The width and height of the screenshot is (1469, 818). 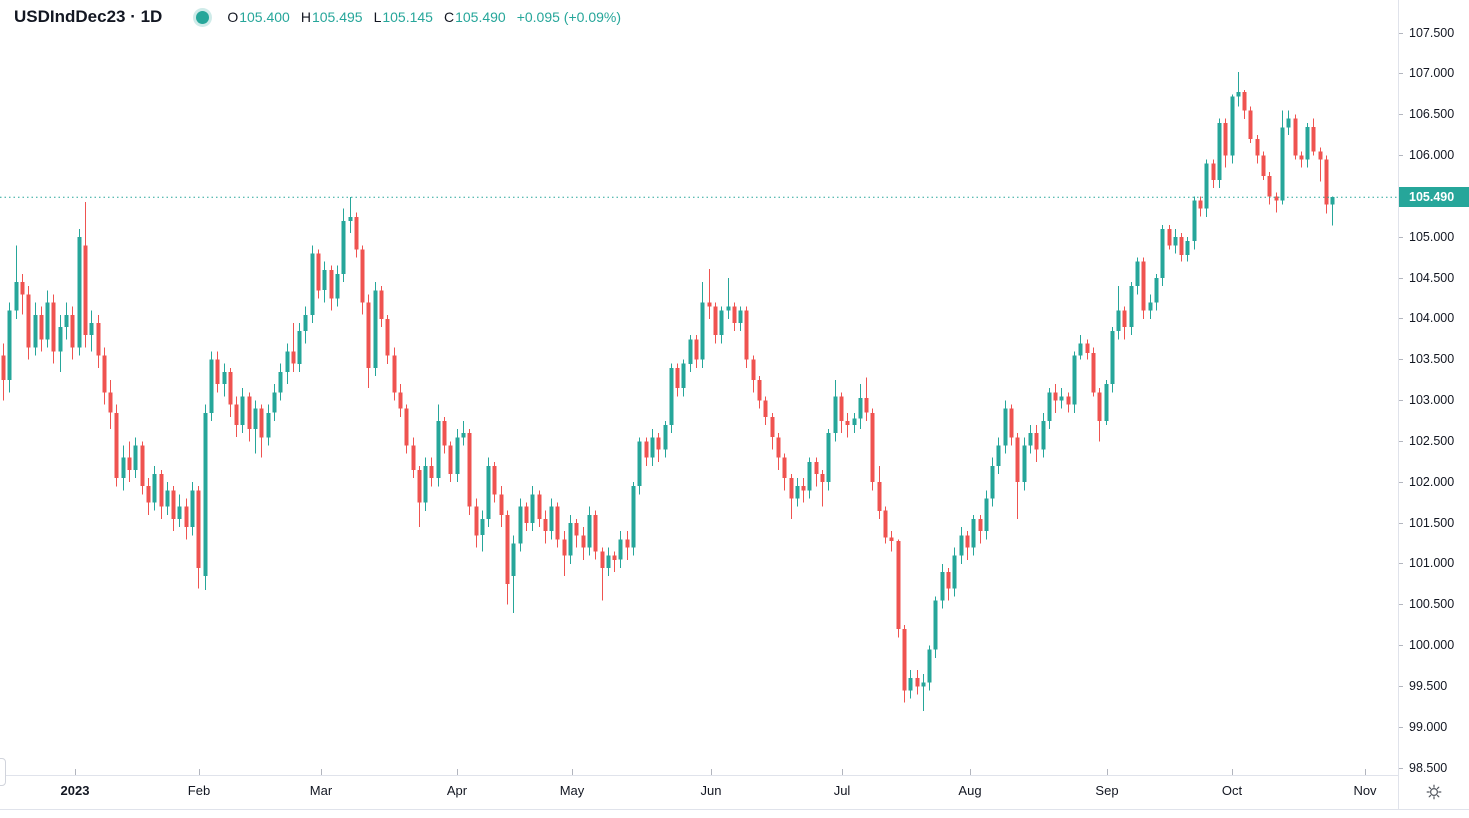 What do you see at coordinates (699, 792) in the screenshot?
I see `time-axis: 2023 Feb Mar Apr May Jun Jul Aug Sep Oct Nov` at bounding box center [699, 792].